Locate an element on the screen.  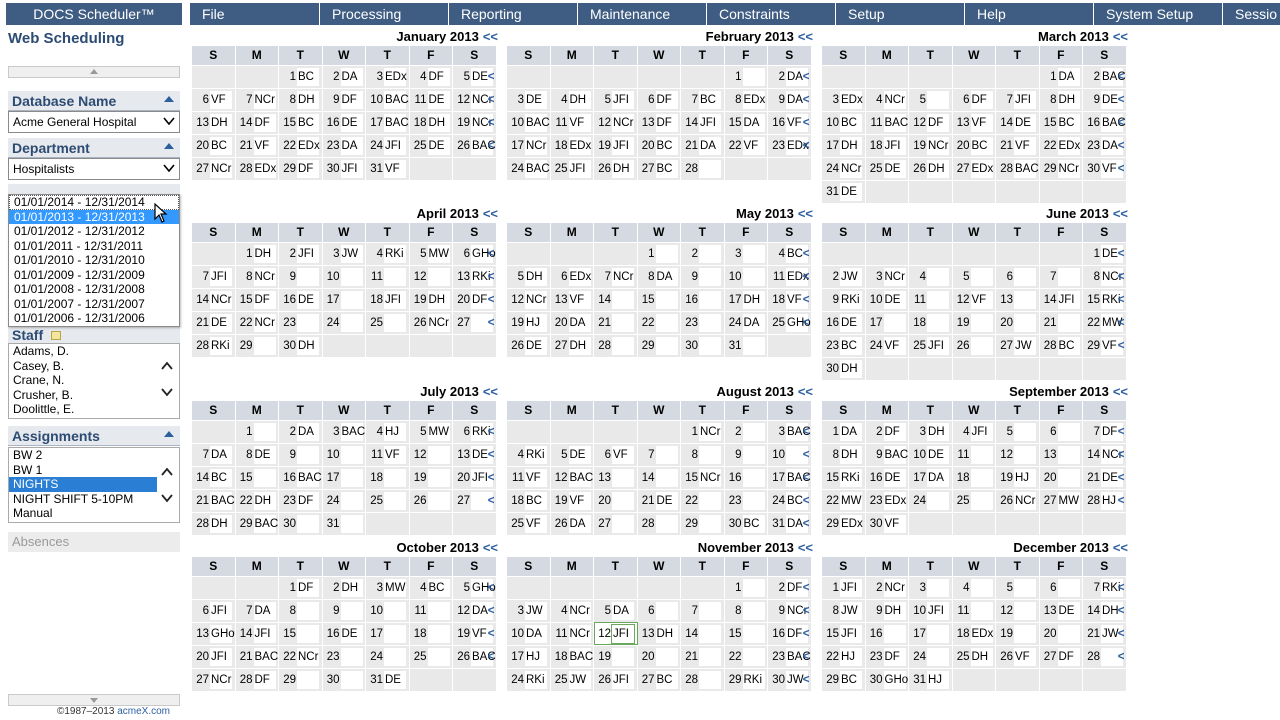
menu-file: File is located at coordinates (213, 14).